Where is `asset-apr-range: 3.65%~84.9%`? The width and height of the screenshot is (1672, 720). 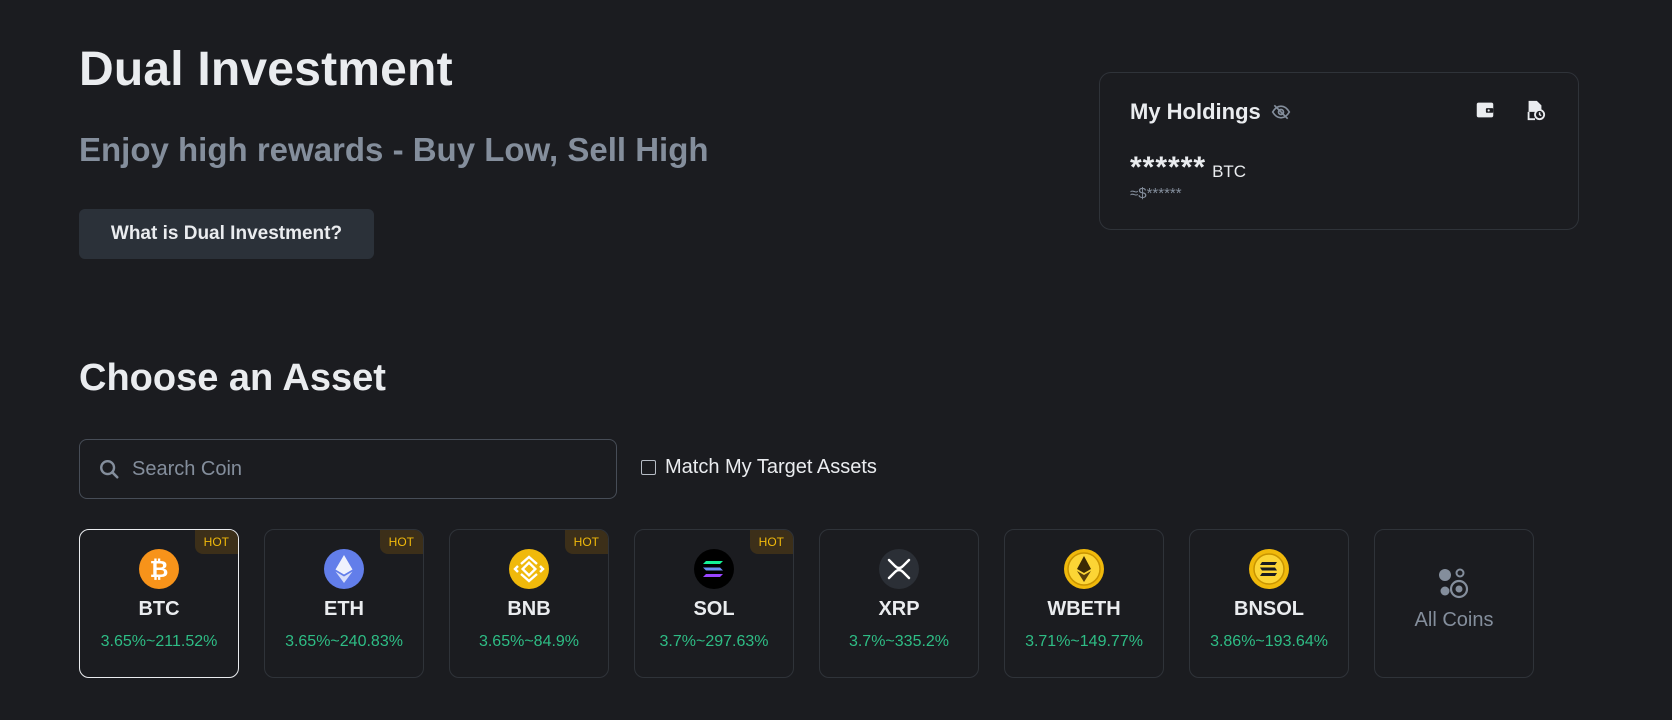
asset-apr-range: 3.65%~84.9% is located at coordinates (529, 641).